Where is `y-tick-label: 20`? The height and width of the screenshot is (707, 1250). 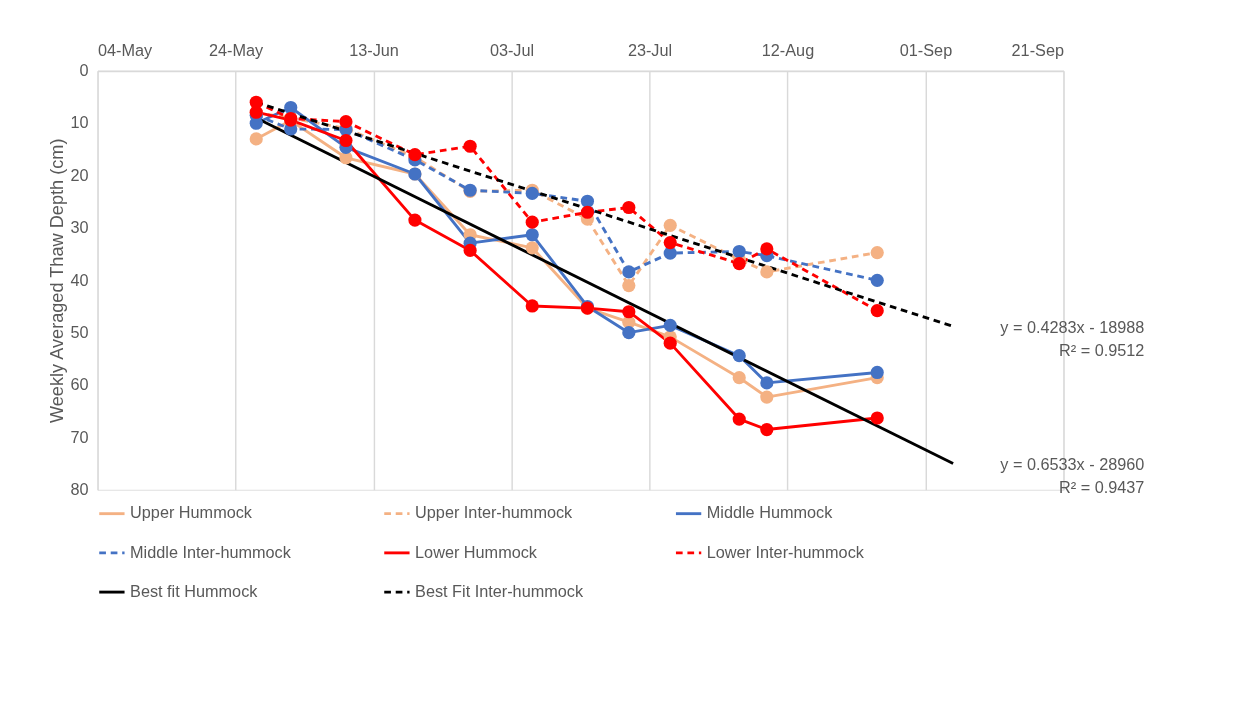
y-tick-label: 20 is located at coordinates (79, 174).